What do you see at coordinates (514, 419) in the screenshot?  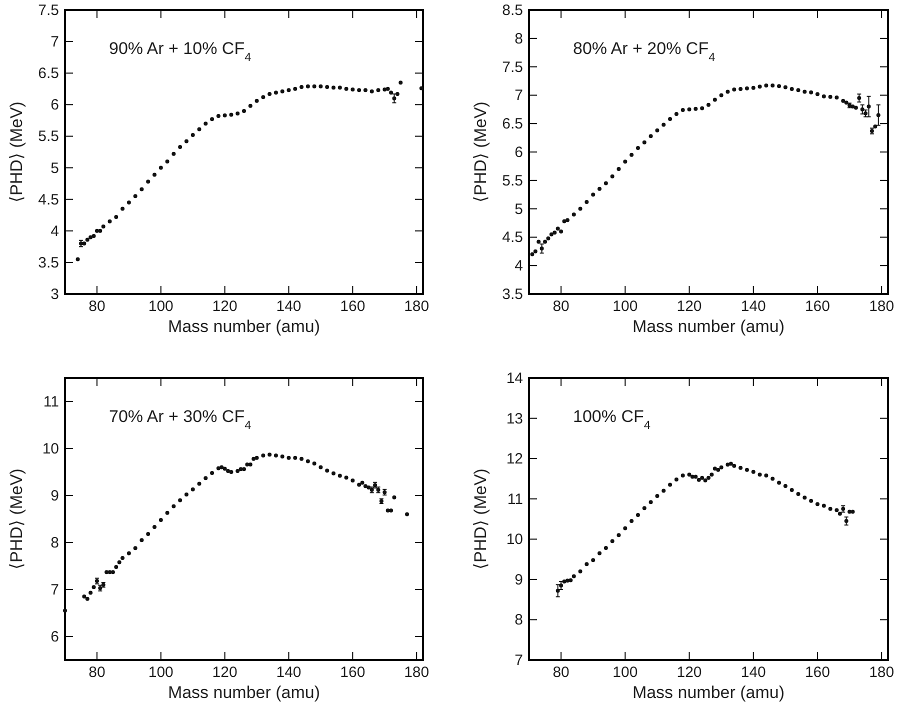 I see `y-tick-label: 13` at bounding box center [514, 419].